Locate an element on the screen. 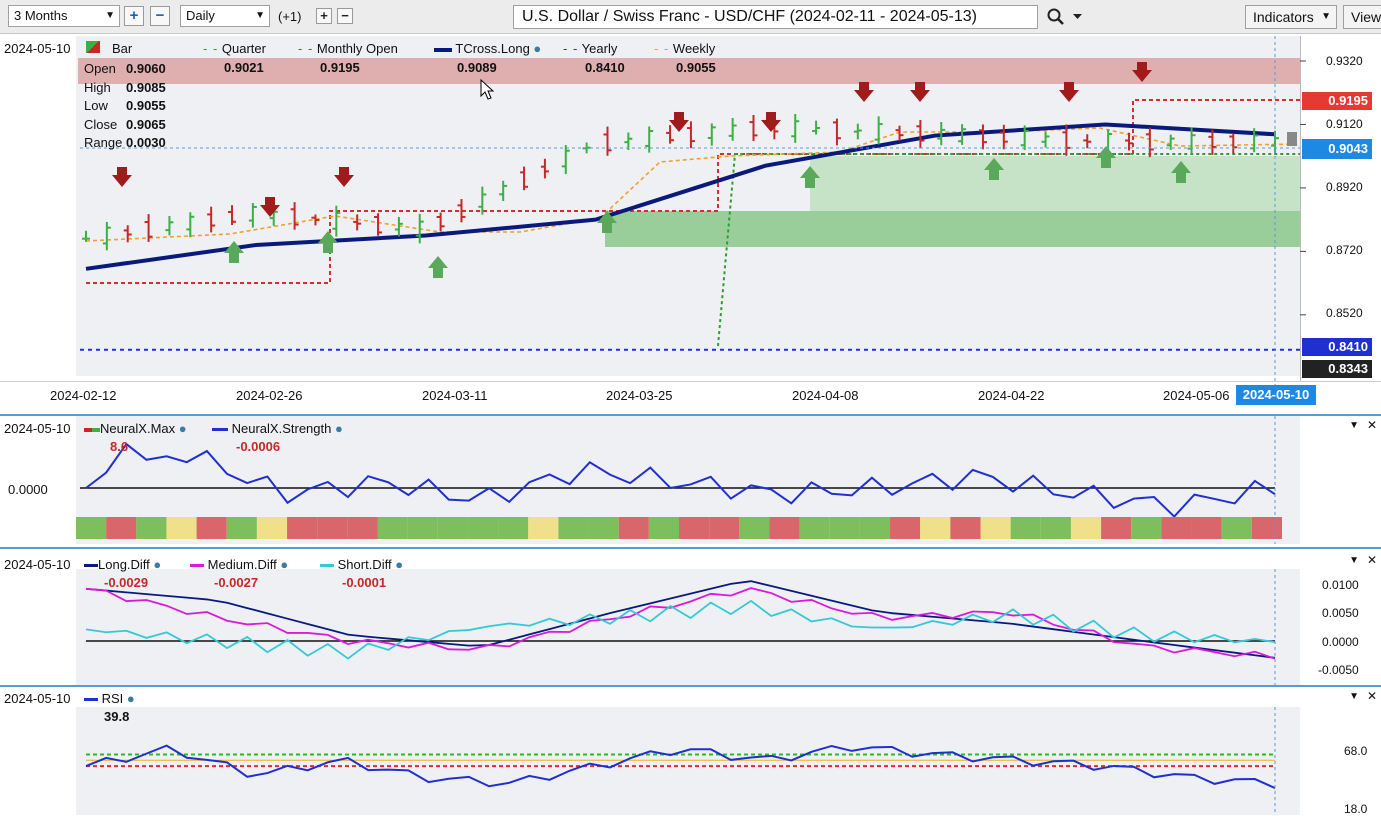 Image resolution: width=1381 pixels, height=816 pixels. offset-plus-button: + is located at coordinates (324, 16).